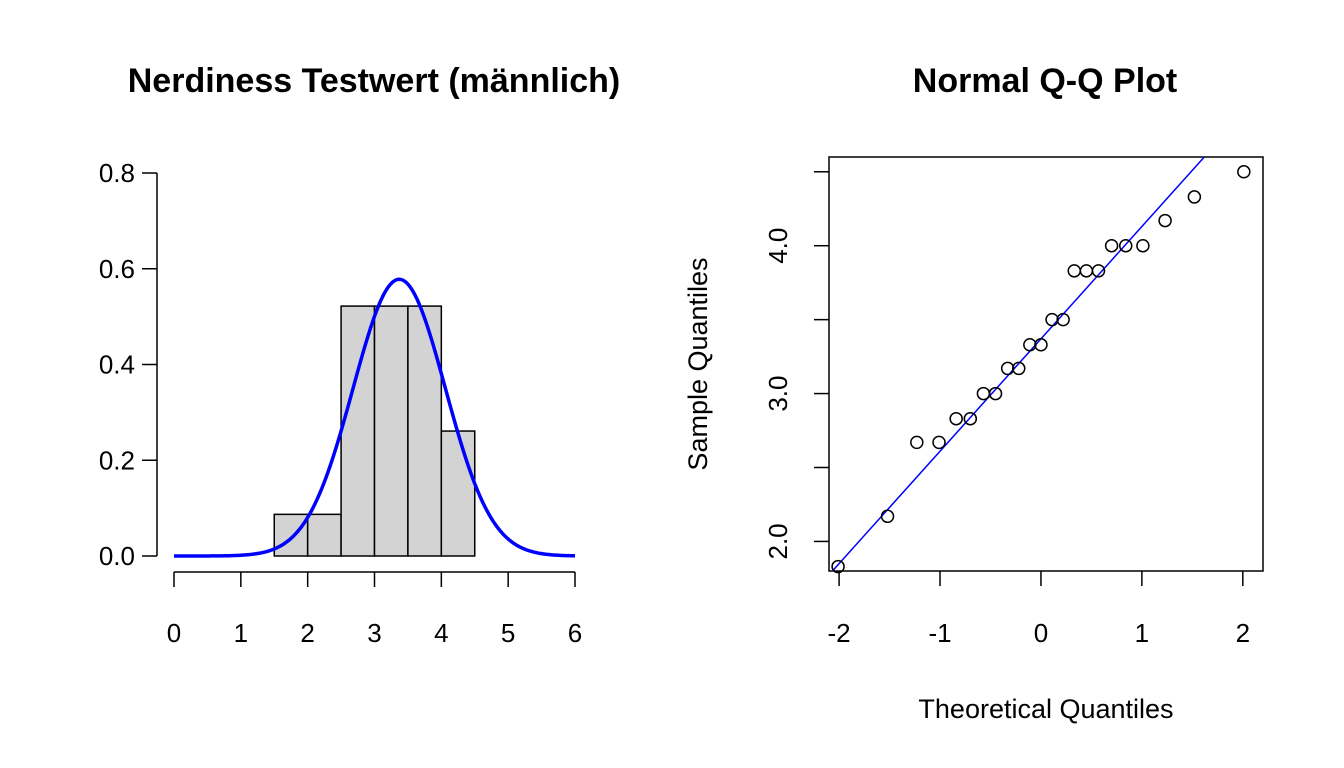 The width and height of the screenshot is (1344, 768). What do you see at coordinates (778, 541) in the screenshot?
I see `qq-y-tick-label-0: 2.0` at bounding box center [778, 541].